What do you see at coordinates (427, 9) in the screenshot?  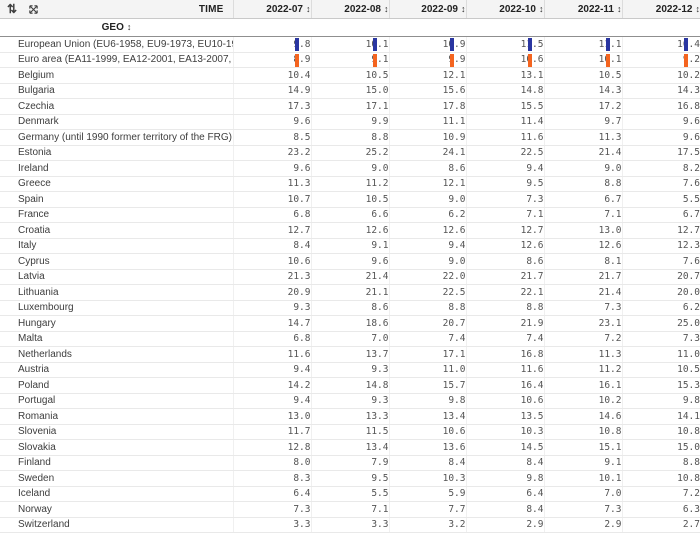 I see `column-header-2022-09: 2022-09 ↕` at bounding box center [427, 9].